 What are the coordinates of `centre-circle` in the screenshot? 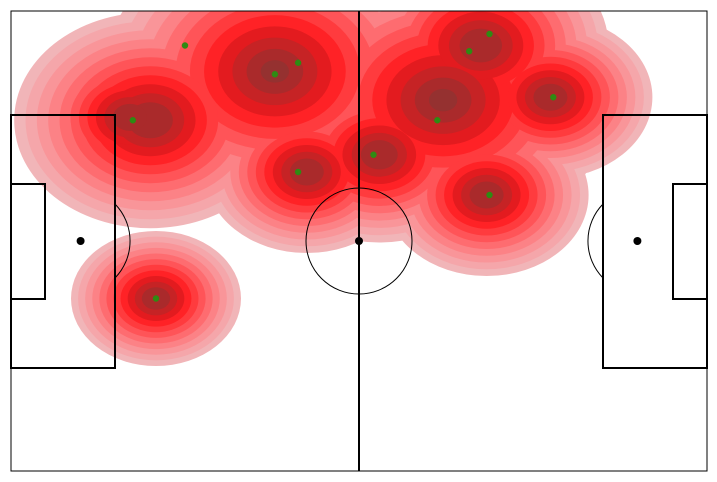 It's located at (359, 241).